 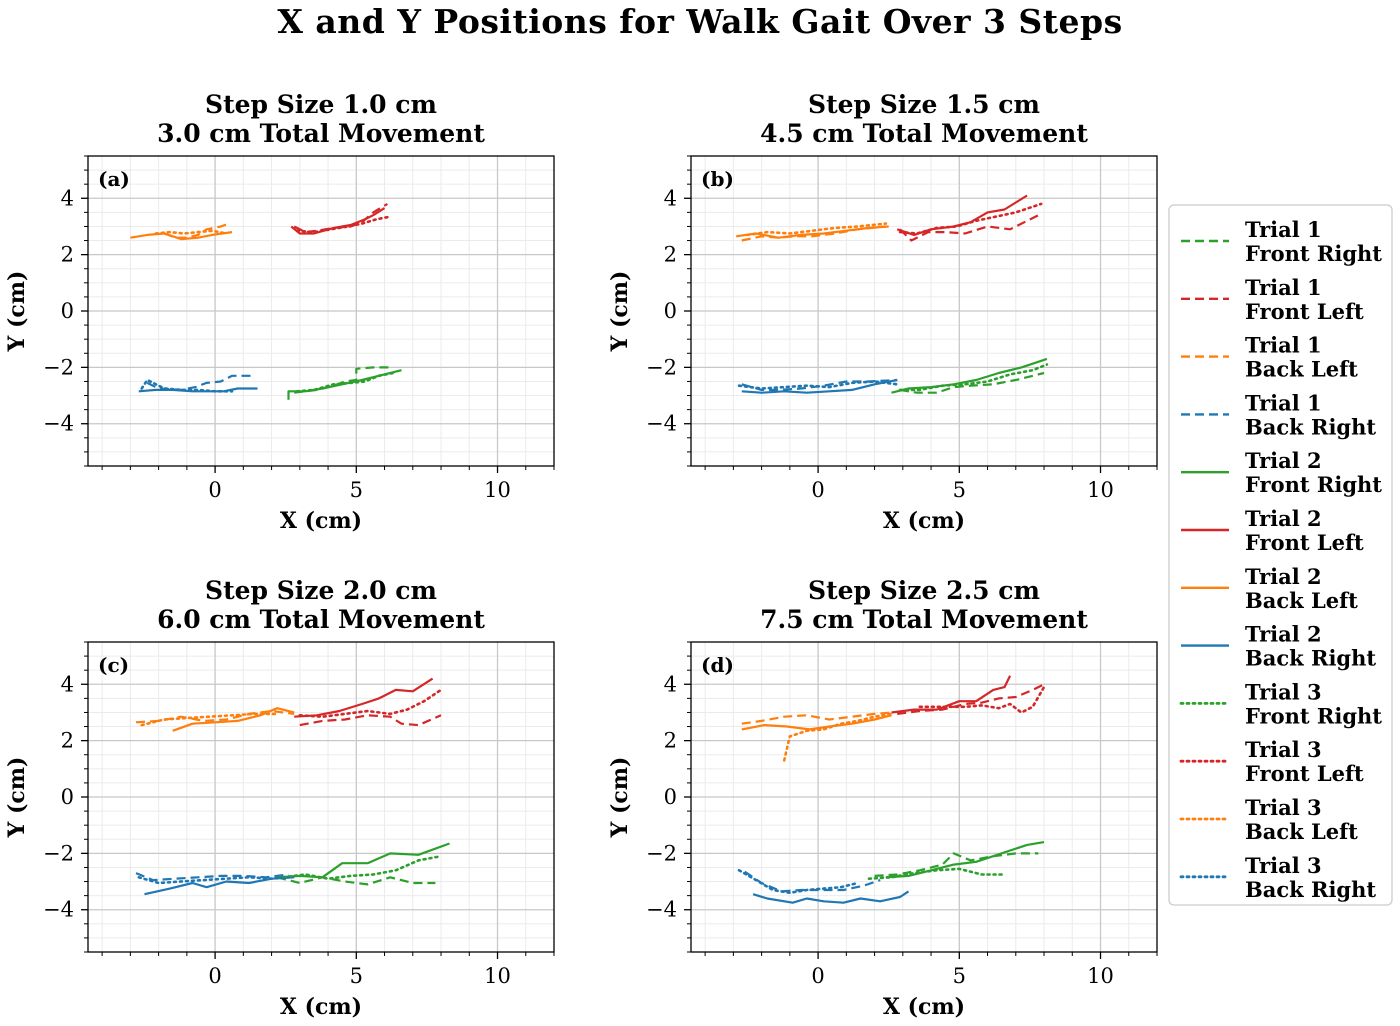 I want to click on subplot-title-line-2: 7.5 cm Total Movement, so click(x=924, y=619).